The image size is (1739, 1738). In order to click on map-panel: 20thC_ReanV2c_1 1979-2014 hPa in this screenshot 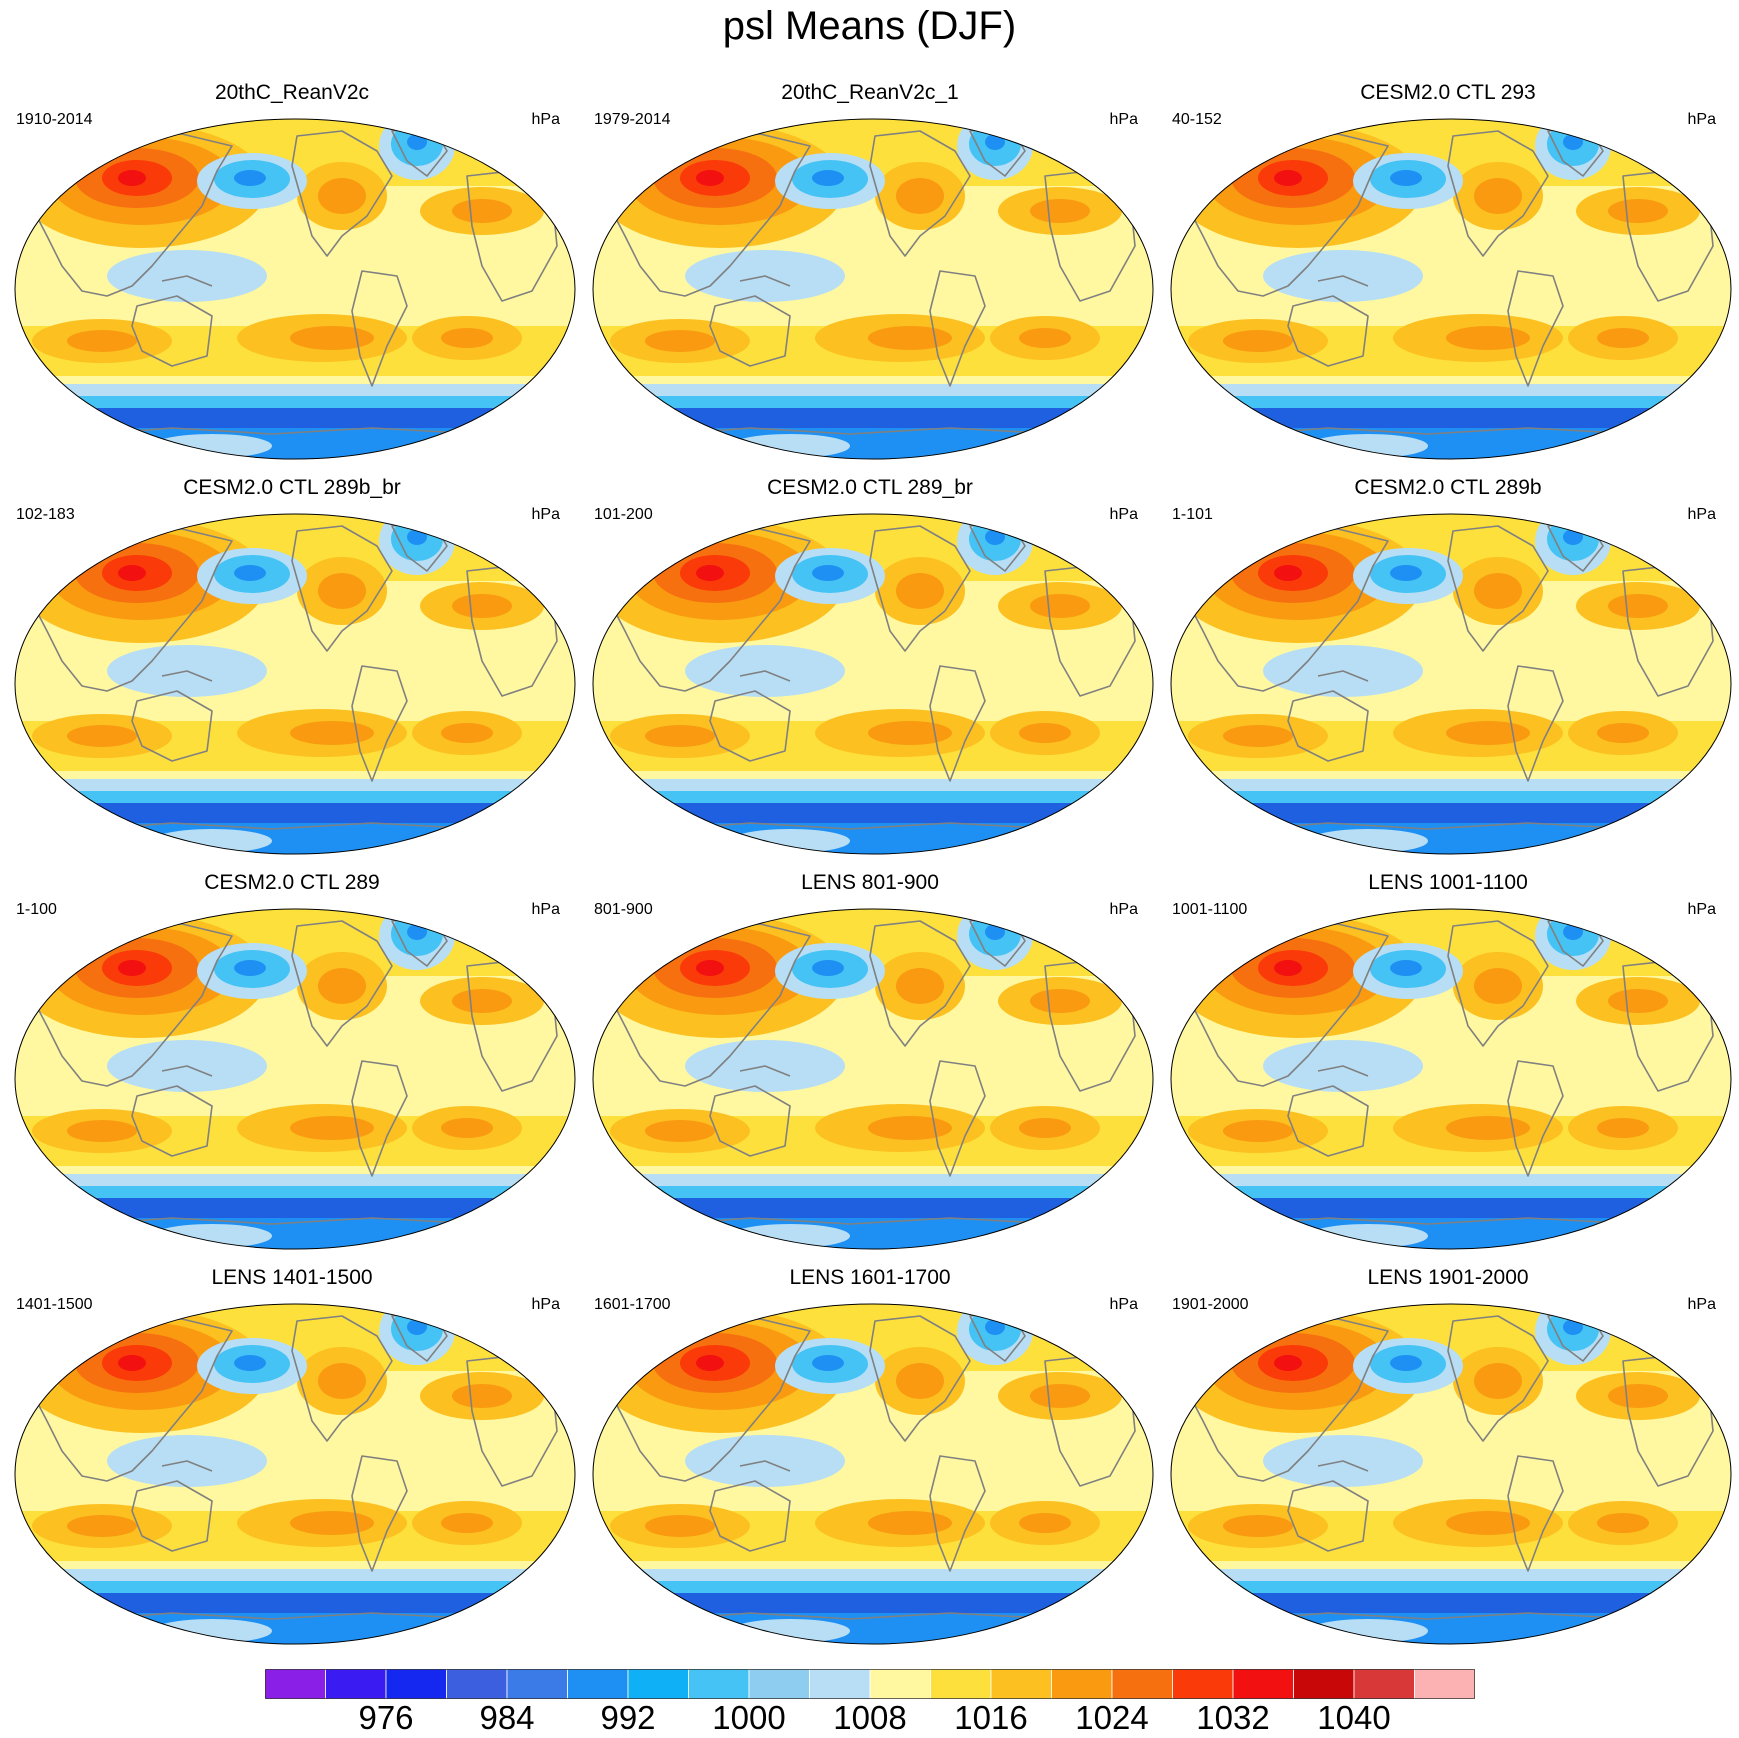, I will do `click(870, 271)`.